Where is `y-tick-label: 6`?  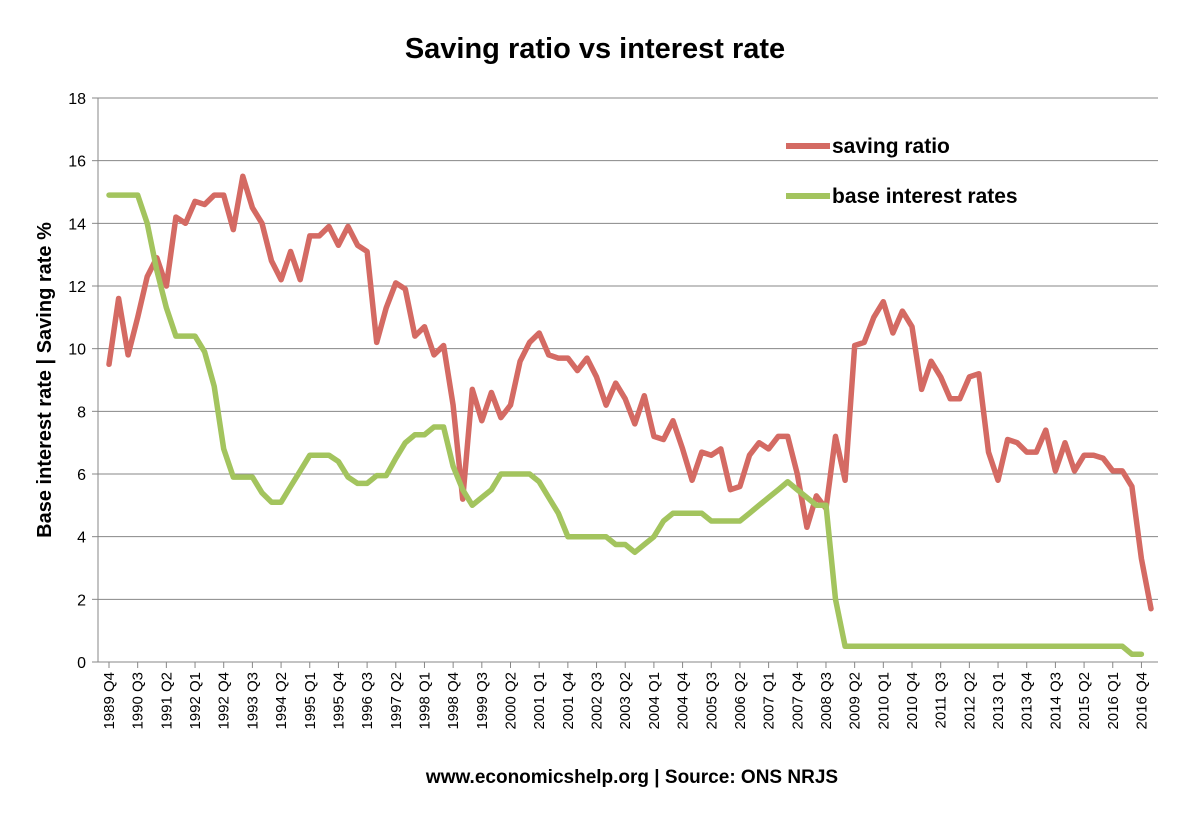 y-tick-label: 6 is located at coordinates (81, 475).